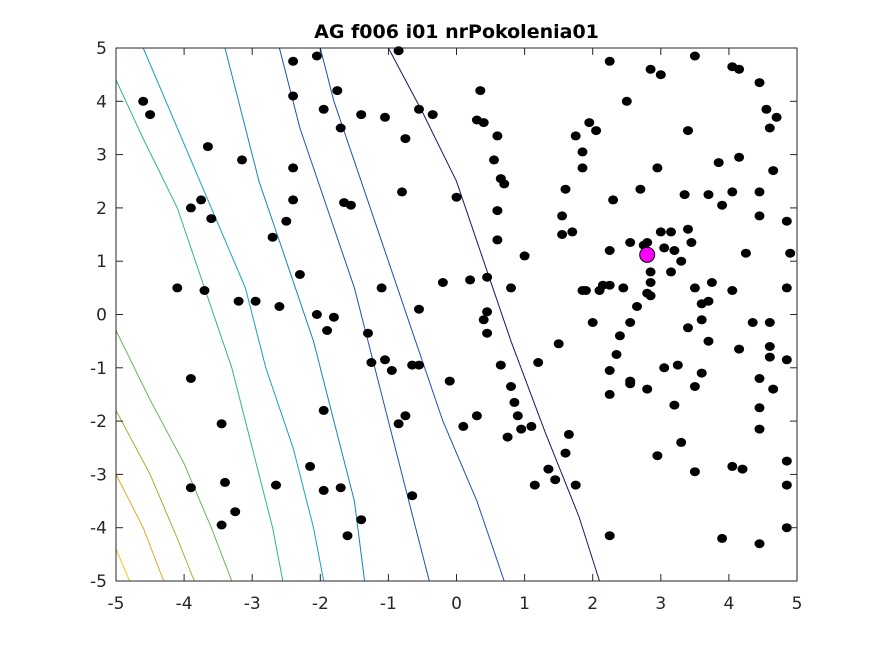 This screenshot has height=653, width=881. What do you see at coordinates (116, 604) in the screenshot?
I see `x-tick-label: -5` at bounding box center [116, 604].